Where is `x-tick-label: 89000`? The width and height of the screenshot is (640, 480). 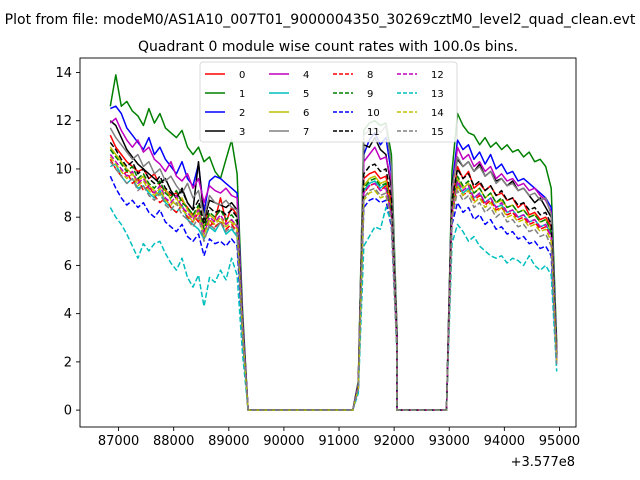
x-tick-label: 89000 is located at coordinates (228, 441).